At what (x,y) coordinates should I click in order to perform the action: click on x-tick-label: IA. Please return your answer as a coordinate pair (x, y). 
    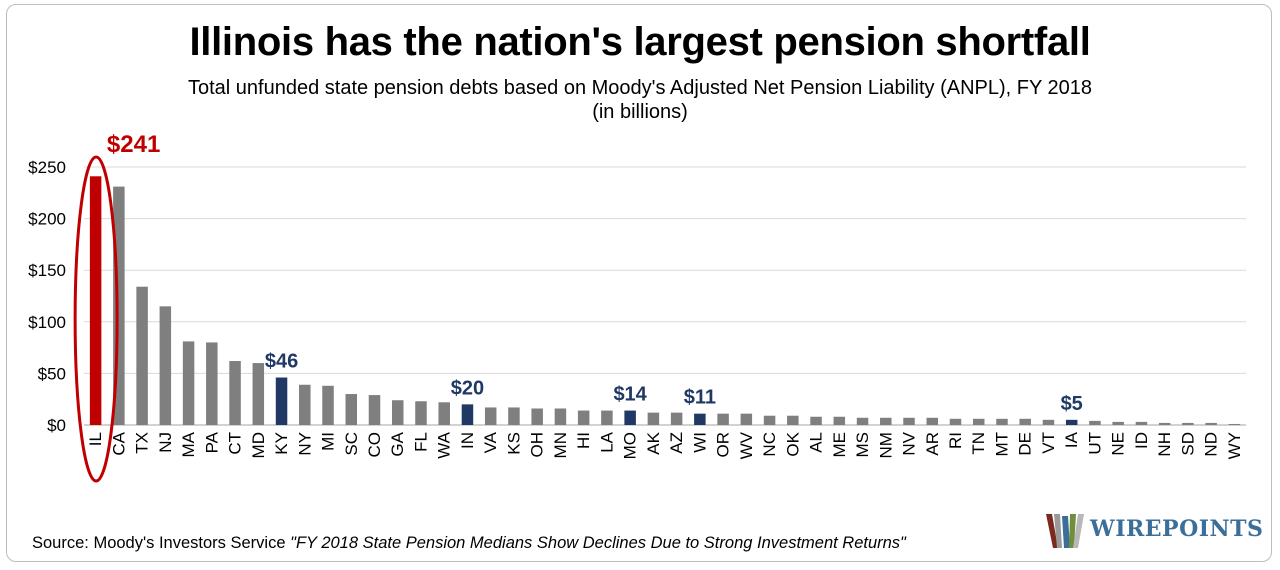
    Looking at the image, I should click on (1071, 439).